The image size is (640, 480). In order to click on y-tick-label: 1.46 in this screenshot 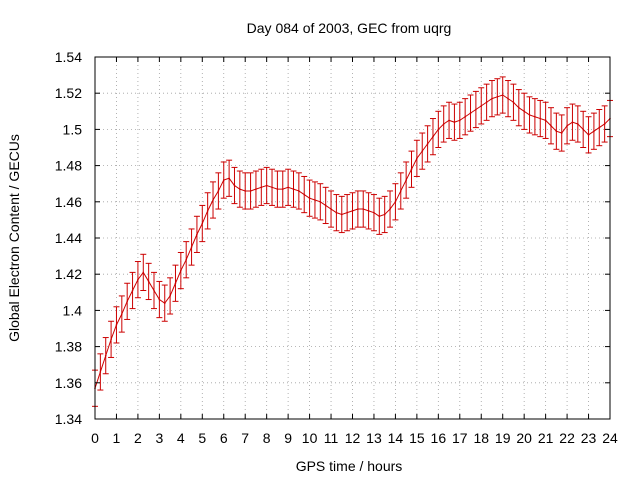, I will do `click(68, 202)`.